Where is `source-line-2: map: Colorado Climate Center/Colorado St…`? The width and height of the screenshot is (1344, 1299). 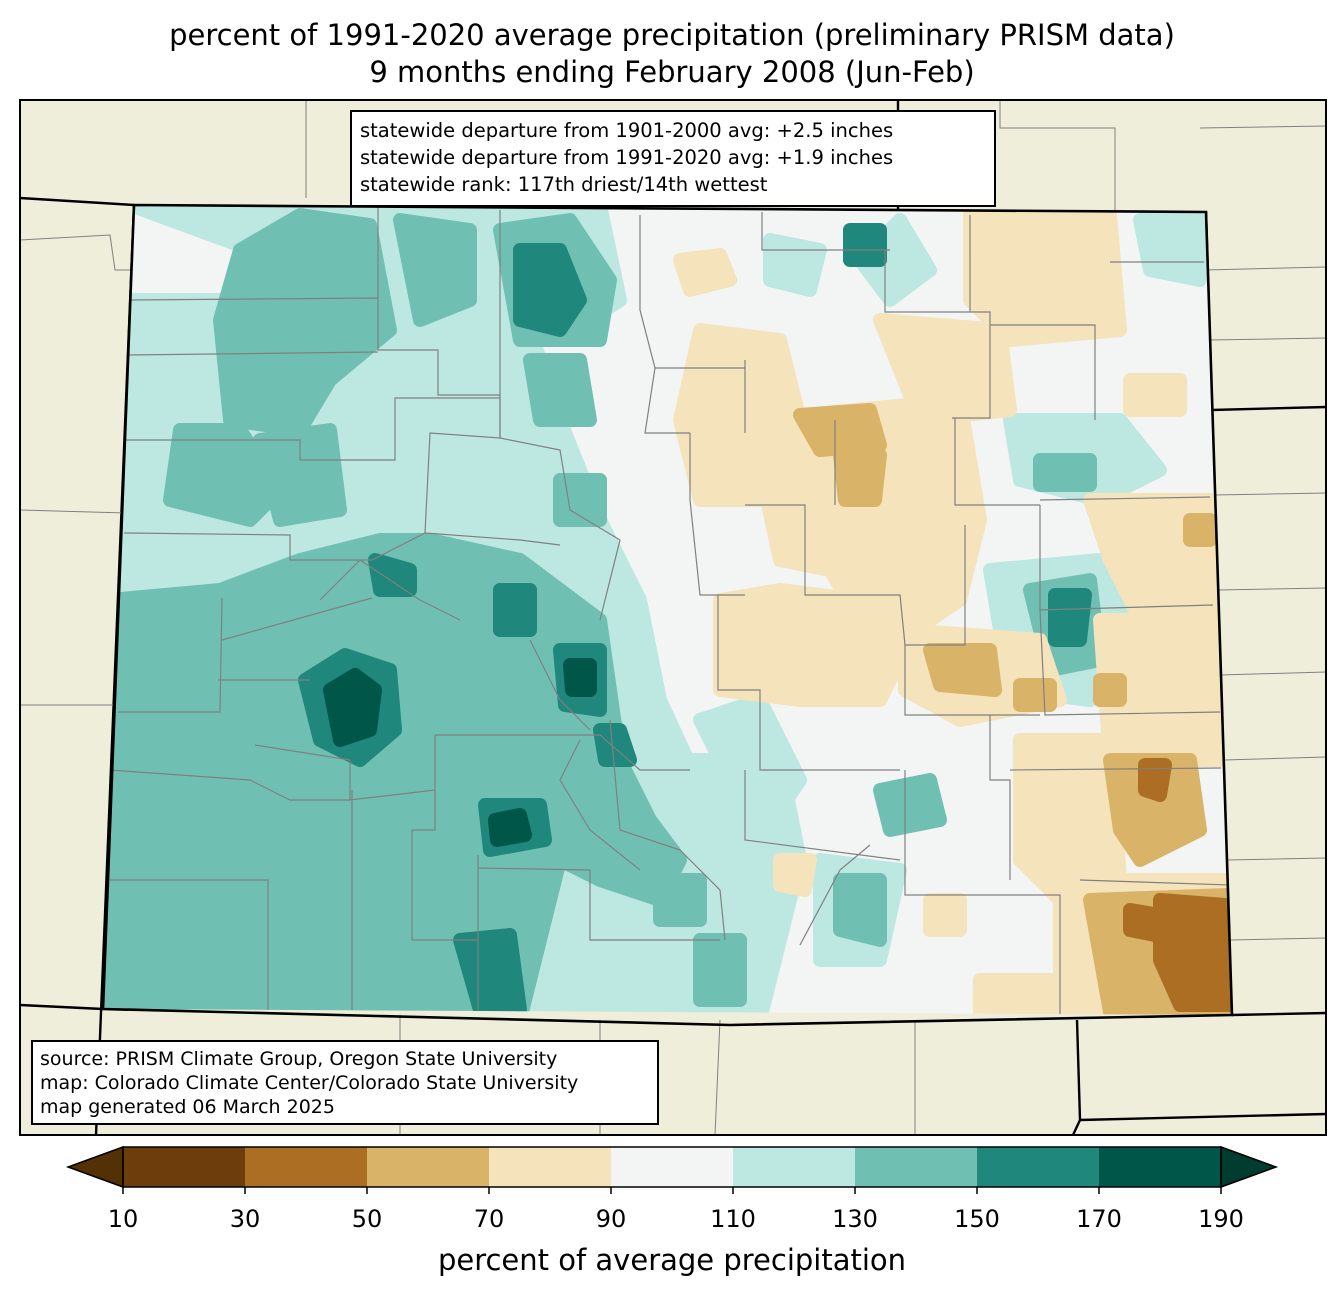
source-line-2: map: Colorado Climate Center/Colorado St… is located at coordinates (309, 1083).